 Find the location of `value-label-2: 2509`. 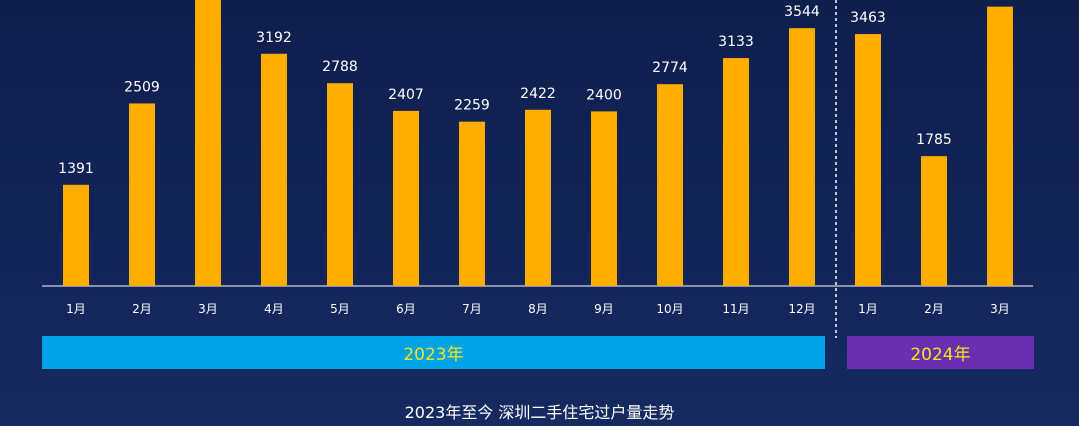

value-label-2: 2509 is located at coordinates (142, 87).